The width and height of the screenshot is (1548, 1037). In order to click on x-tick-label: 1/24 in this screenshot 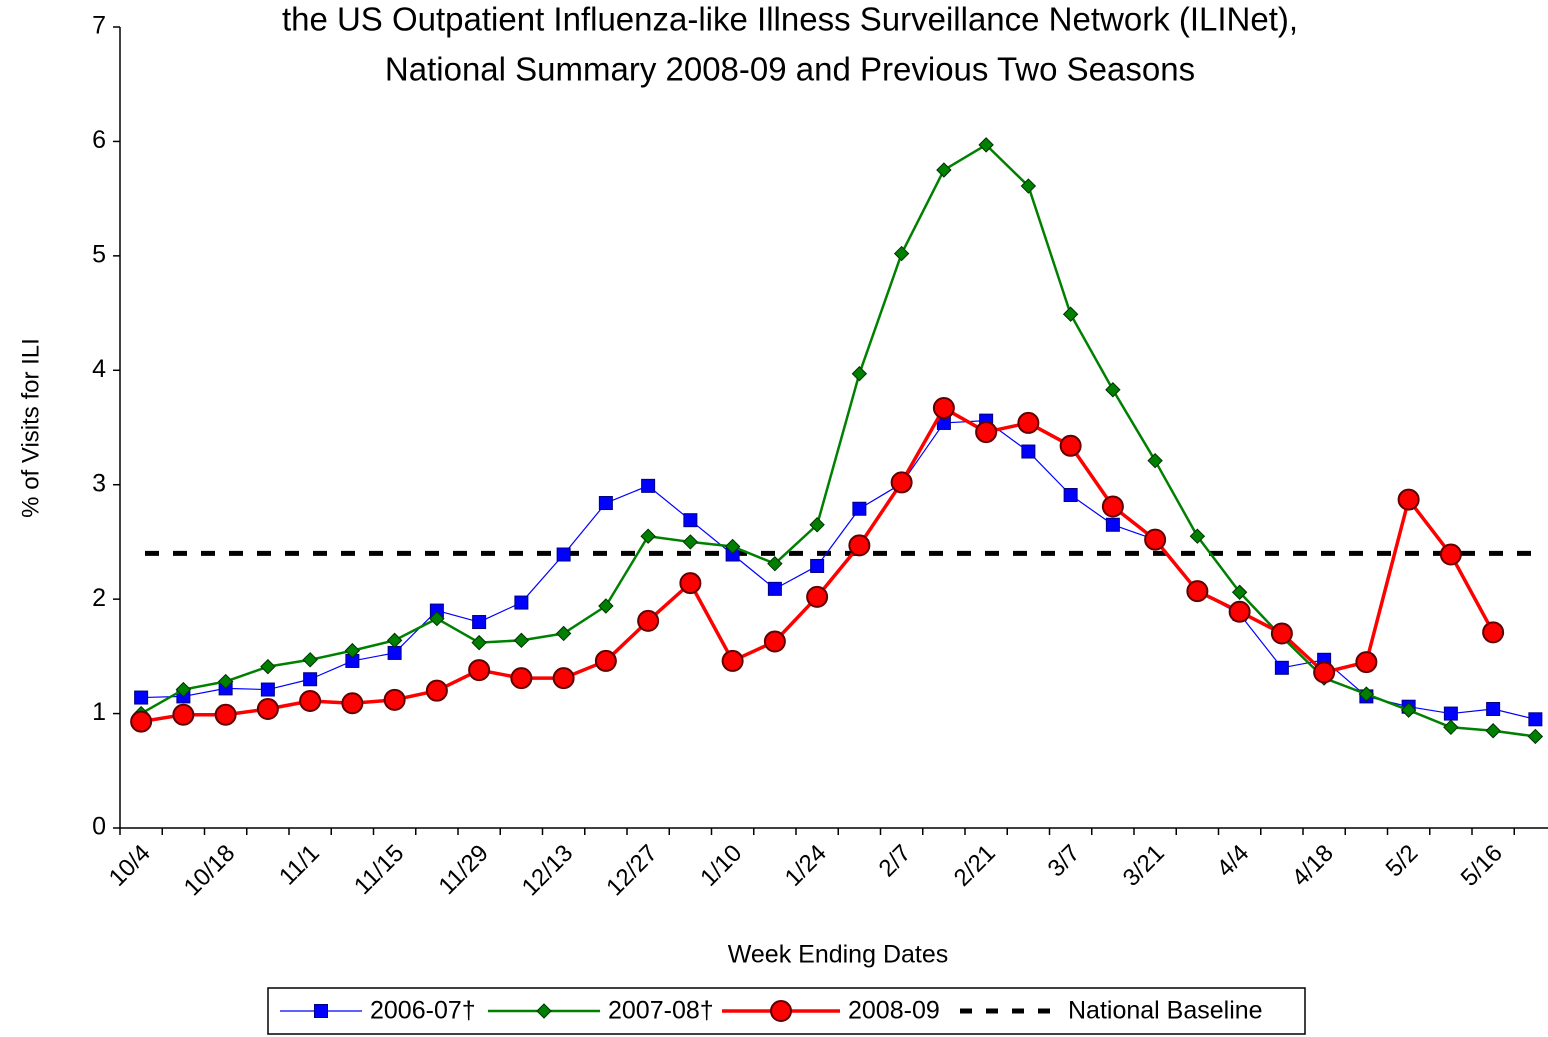, I will do `click(806, 866)`.